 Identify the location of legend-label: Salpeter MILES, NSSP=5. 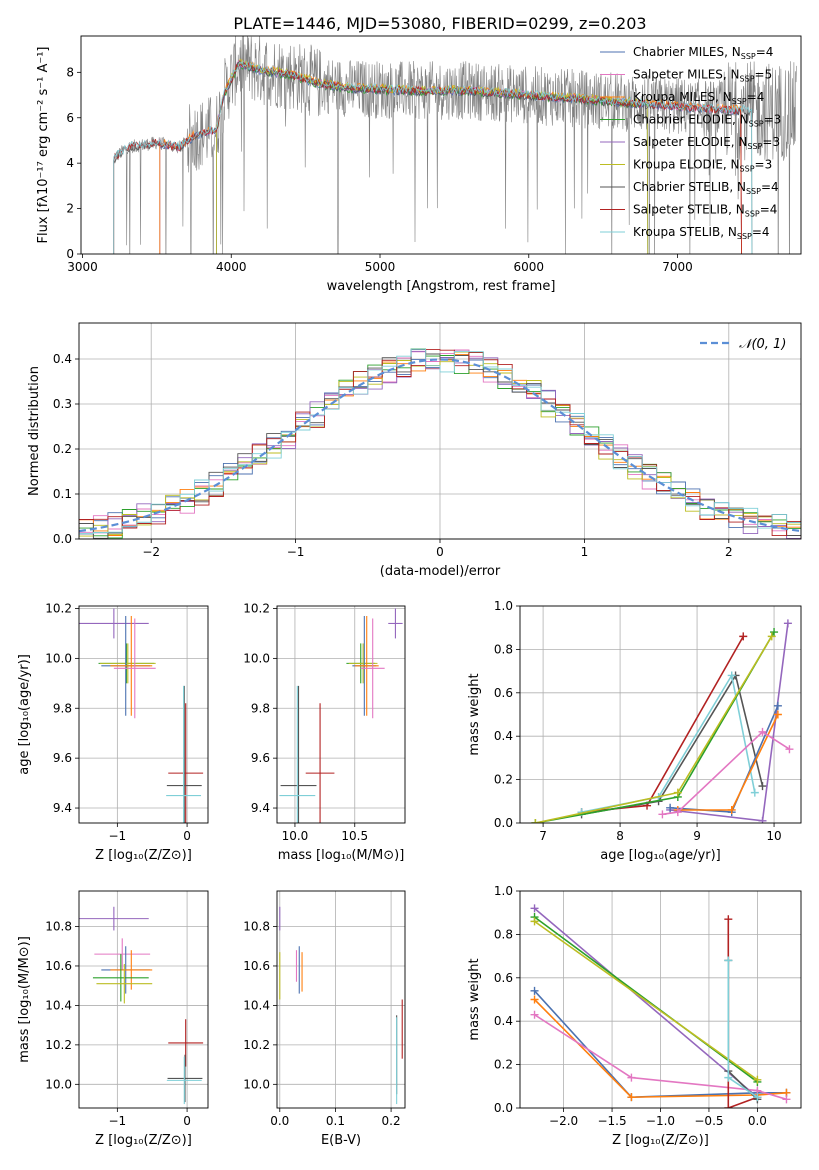
(702, 76).